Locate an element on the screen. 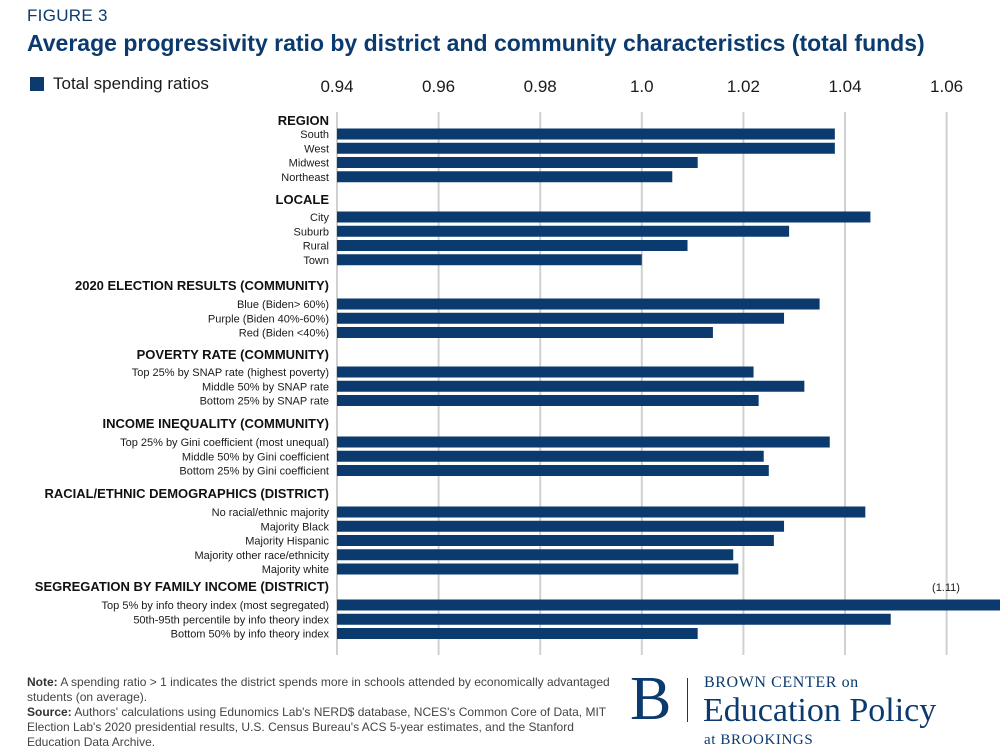 The width and height of the screenshot is (1000, 750). note-label: Note: is located at coordinates (42, 682).